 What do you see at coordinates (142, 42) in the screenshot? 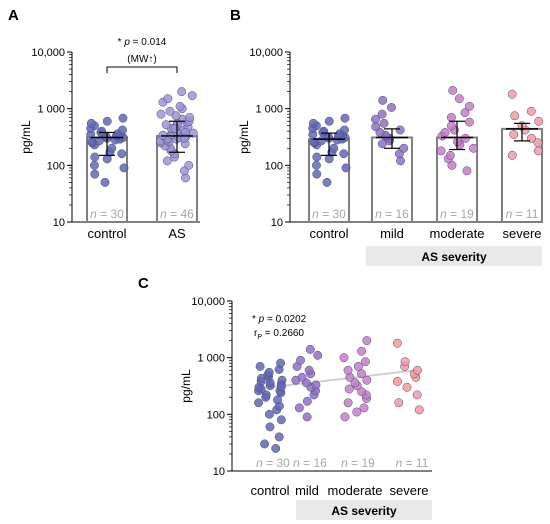
I see `panel-a-p-value: * p = 0.014` at bounding box center [142, 42].